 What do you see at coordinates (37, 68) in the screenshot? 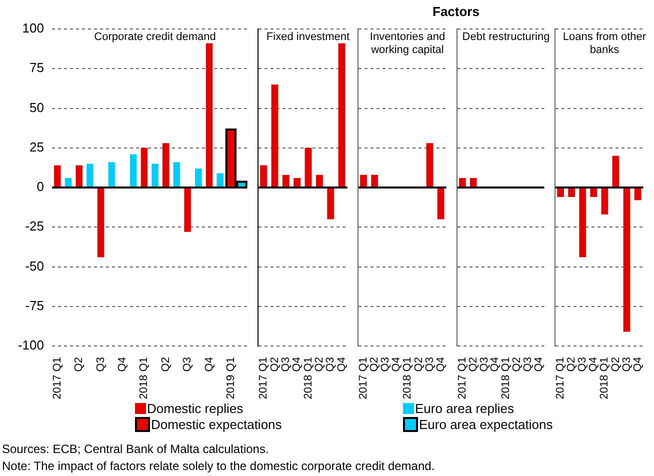
I see `y-tick-label: 75` at bounding box center [37, 68].